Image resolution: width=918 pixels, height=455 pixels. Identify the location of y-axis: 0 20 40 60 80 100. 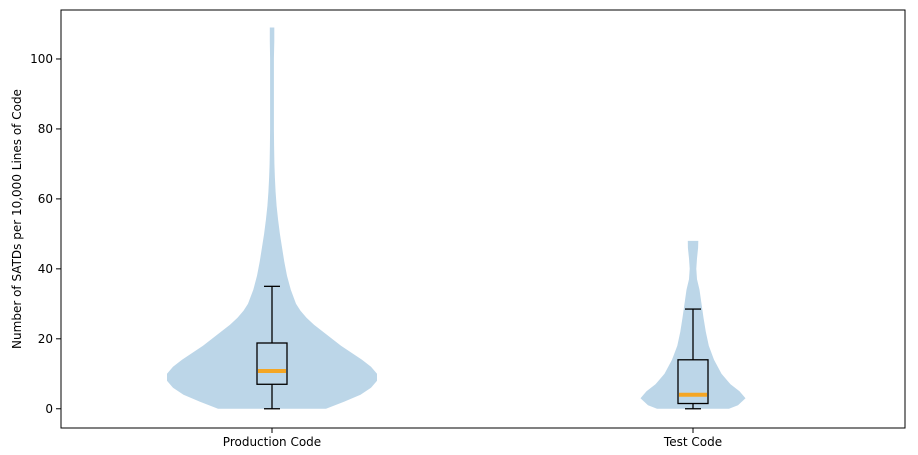
(45, 234).